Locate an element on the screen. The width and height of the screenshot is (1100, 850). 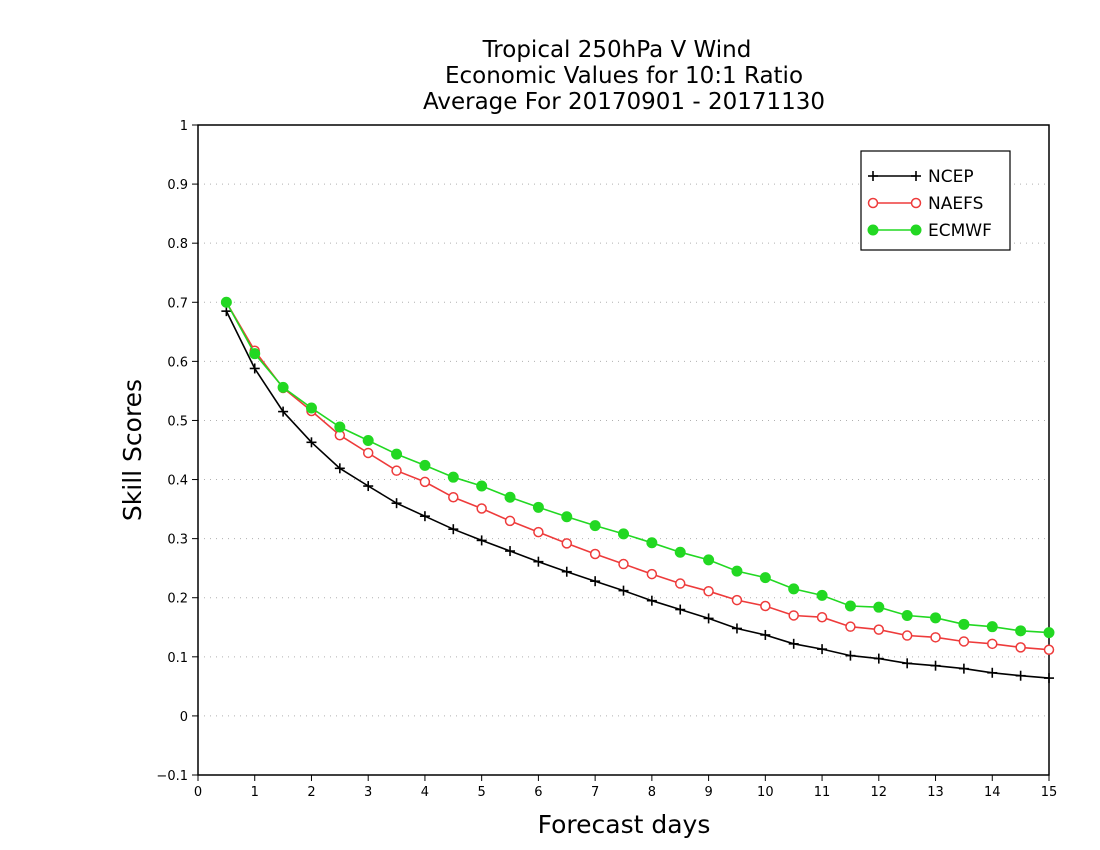
legend-box is located at coordinates (935, 200).